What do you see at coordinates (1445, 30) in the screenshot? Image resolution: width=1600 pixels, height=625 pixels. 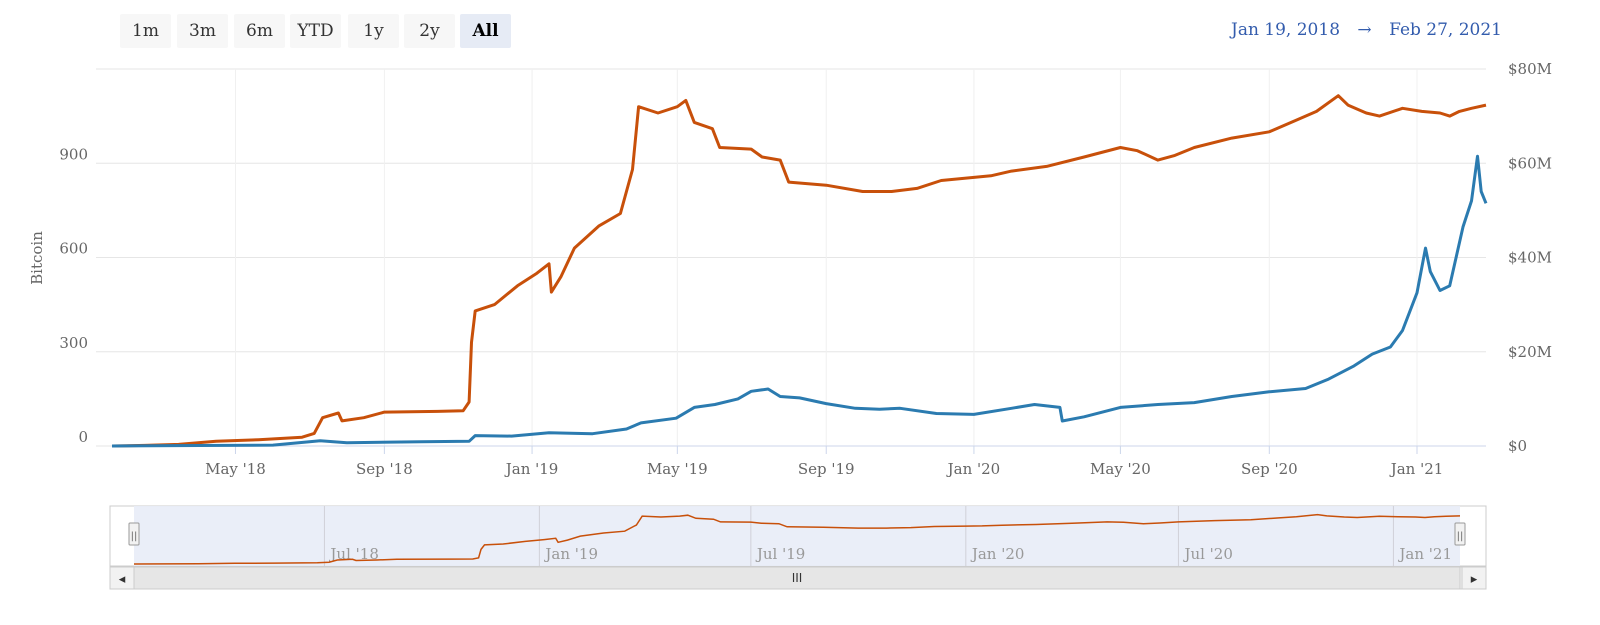 I see `date-to: Feb 27, 2021` at bounding box center [1445, 30].